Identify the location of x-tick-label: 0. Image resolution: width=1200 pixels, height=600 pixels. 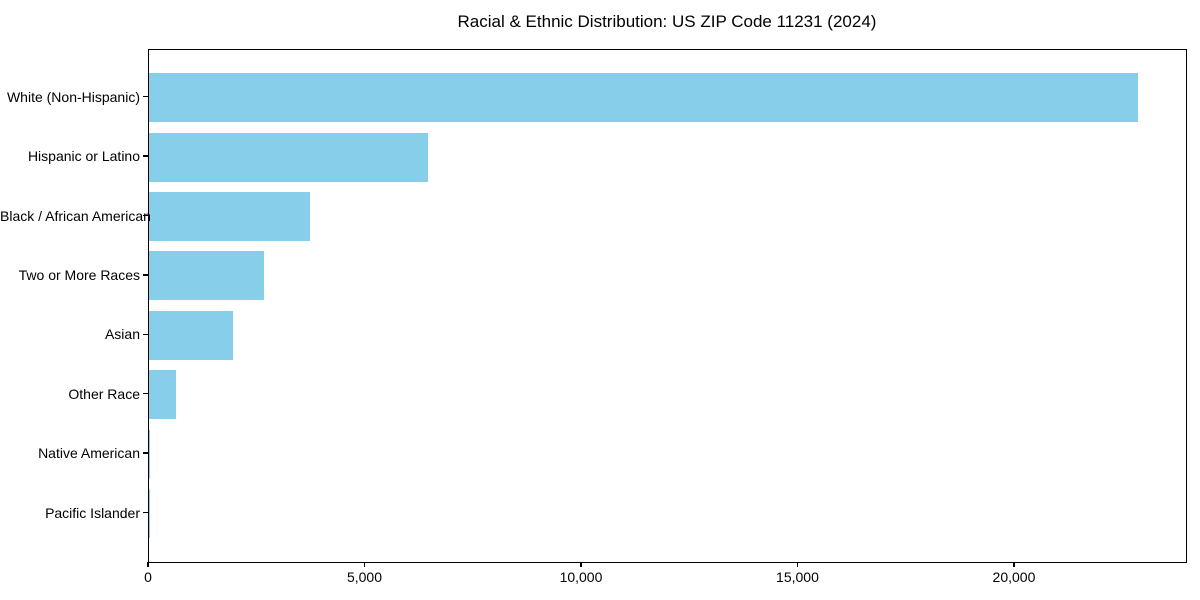
(148, 577).